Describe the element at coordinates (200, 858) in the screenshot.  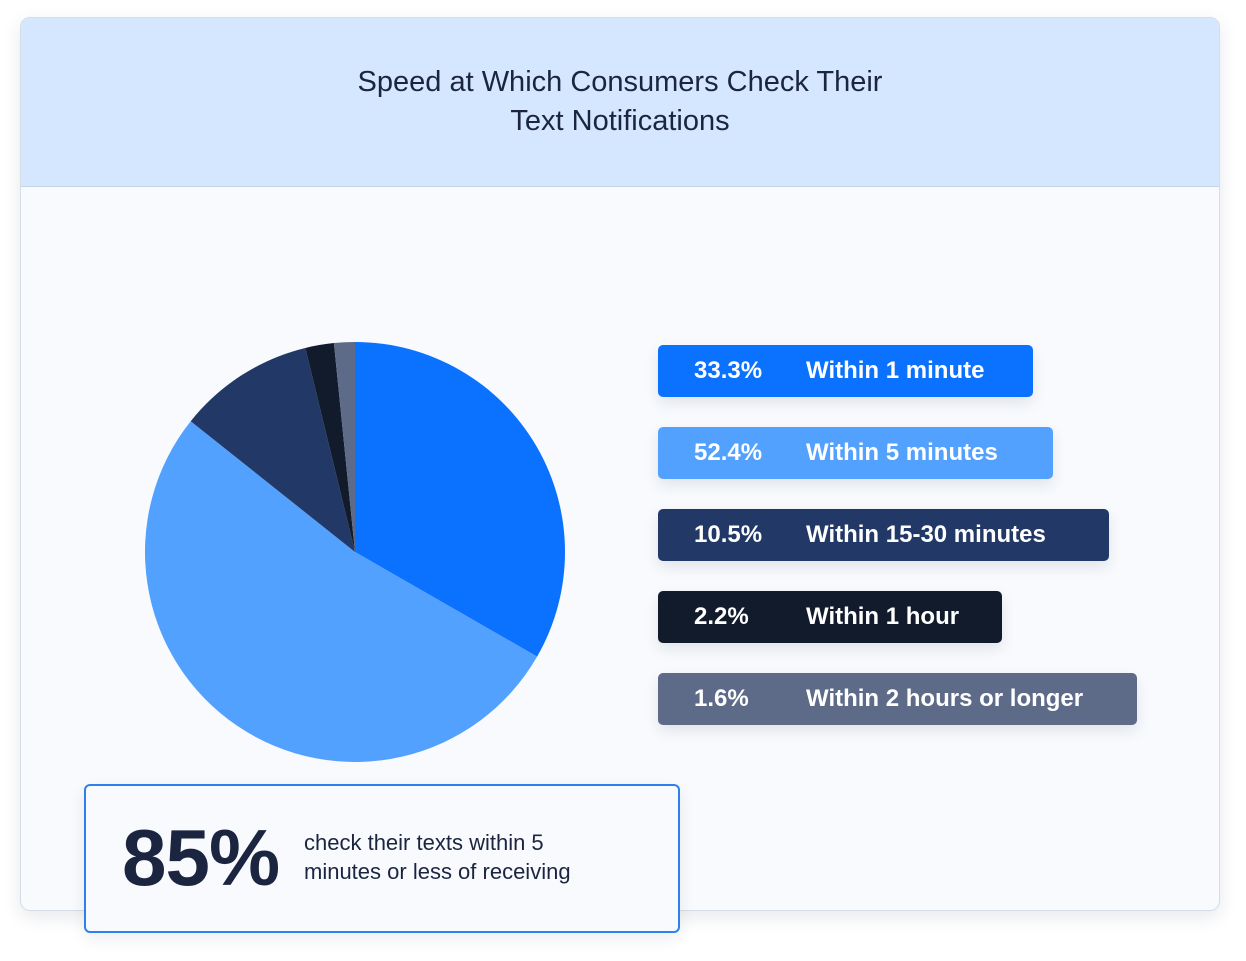
I see `stat-value: 85%` at that location.